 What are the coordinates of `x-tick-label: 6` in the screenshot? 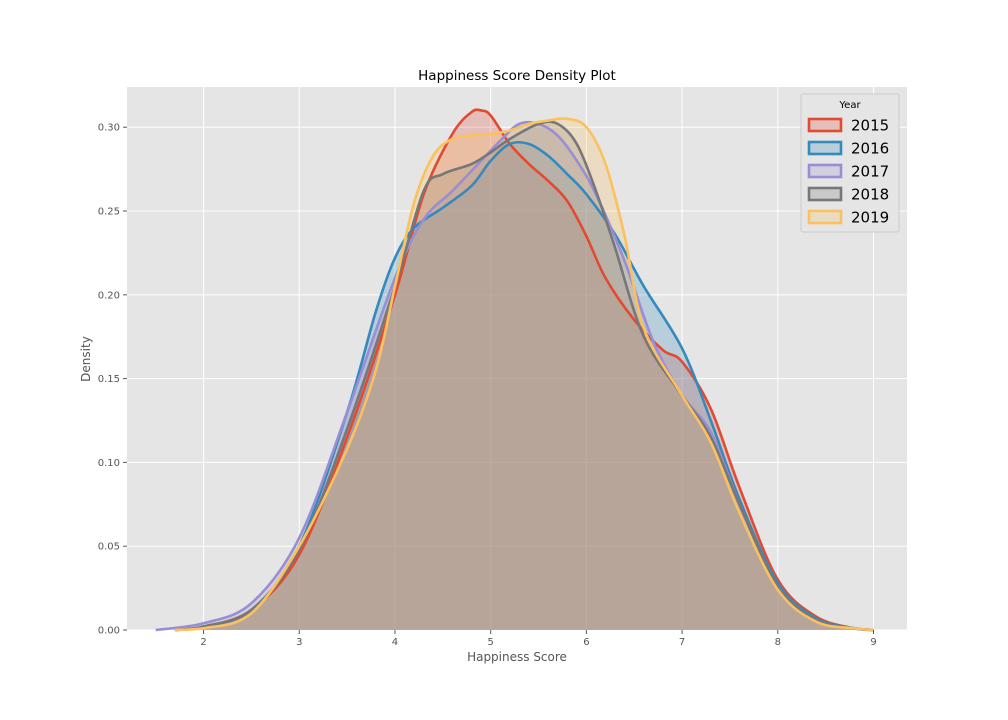 It's located at (586, 642).